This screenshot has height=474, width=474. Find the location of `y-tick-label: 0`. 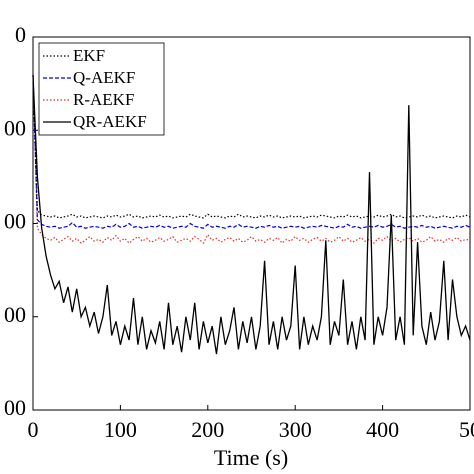

y-tick-label: 0 is located at coordinates (20, 34).